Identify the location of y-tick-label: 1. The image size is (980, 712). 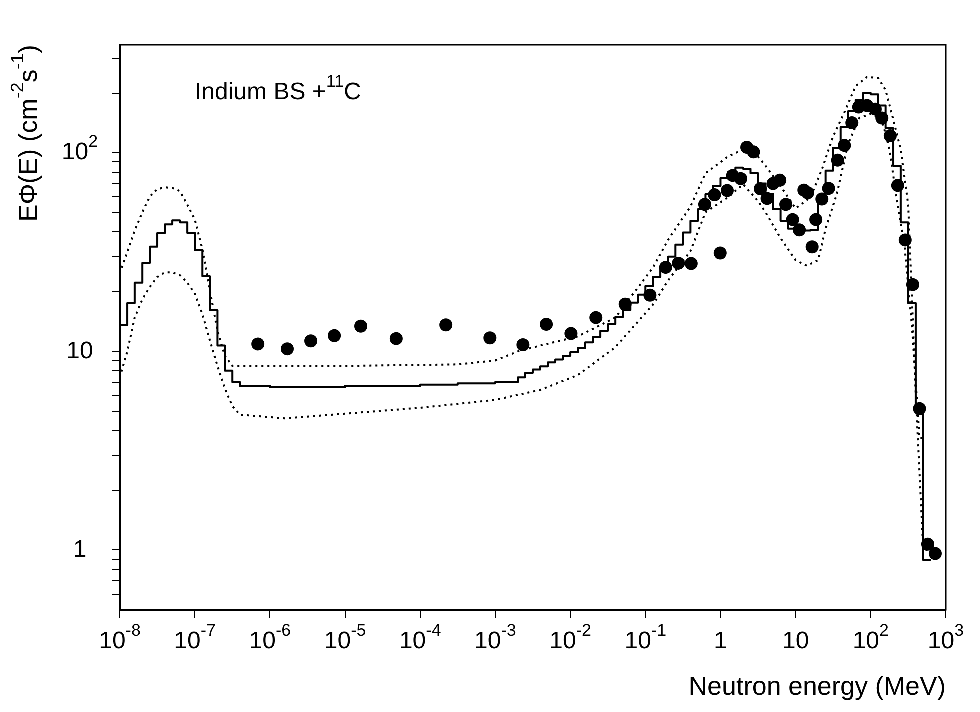
(80, 549).